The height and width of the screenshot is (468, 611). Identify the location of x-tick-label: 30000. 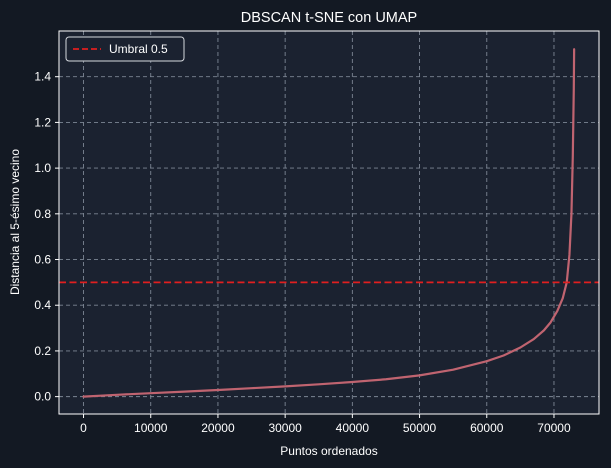
(285, 428).